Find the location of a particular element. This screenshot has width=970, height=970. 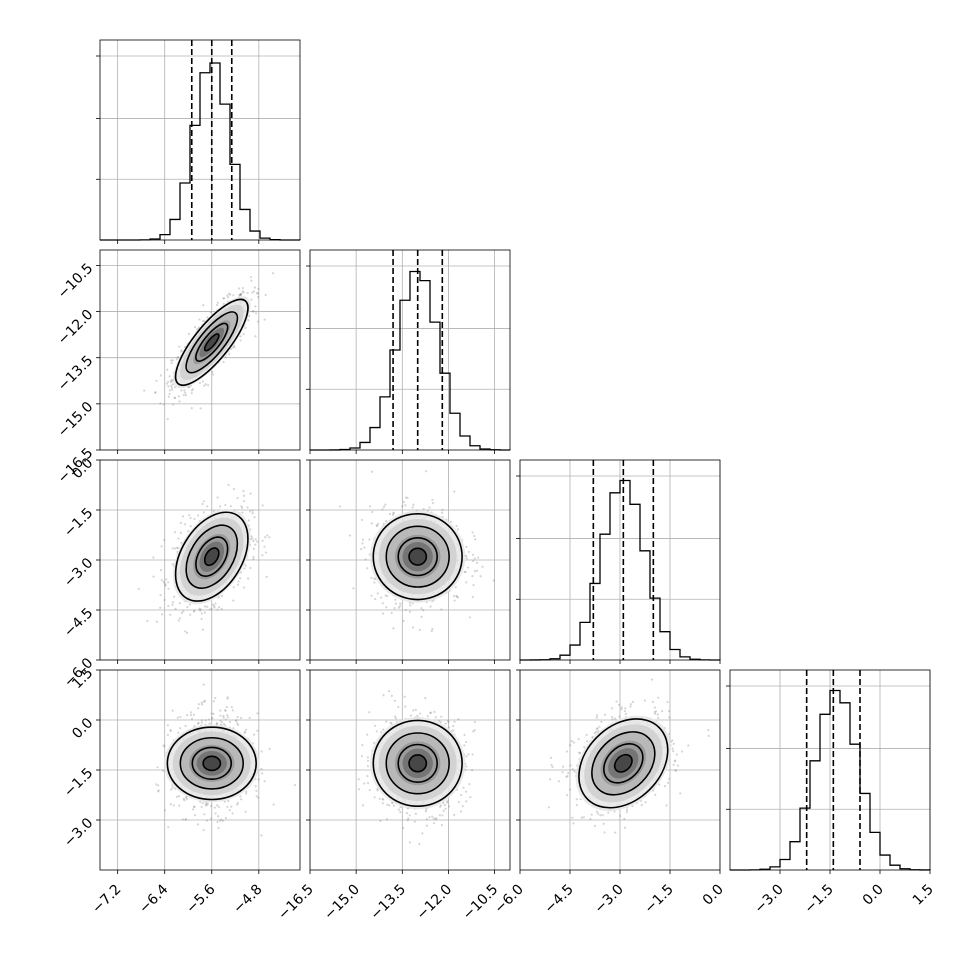

panel-frame is located at coordinates (410, 560).